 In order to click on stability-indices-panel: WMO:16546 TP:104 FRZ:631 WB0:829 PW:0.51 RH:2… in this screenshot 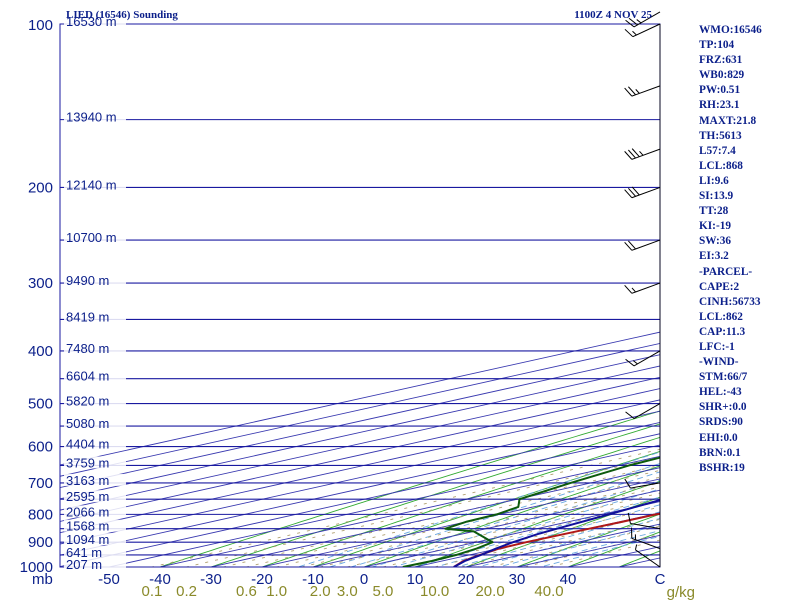, I will do `click(749, 249)`.